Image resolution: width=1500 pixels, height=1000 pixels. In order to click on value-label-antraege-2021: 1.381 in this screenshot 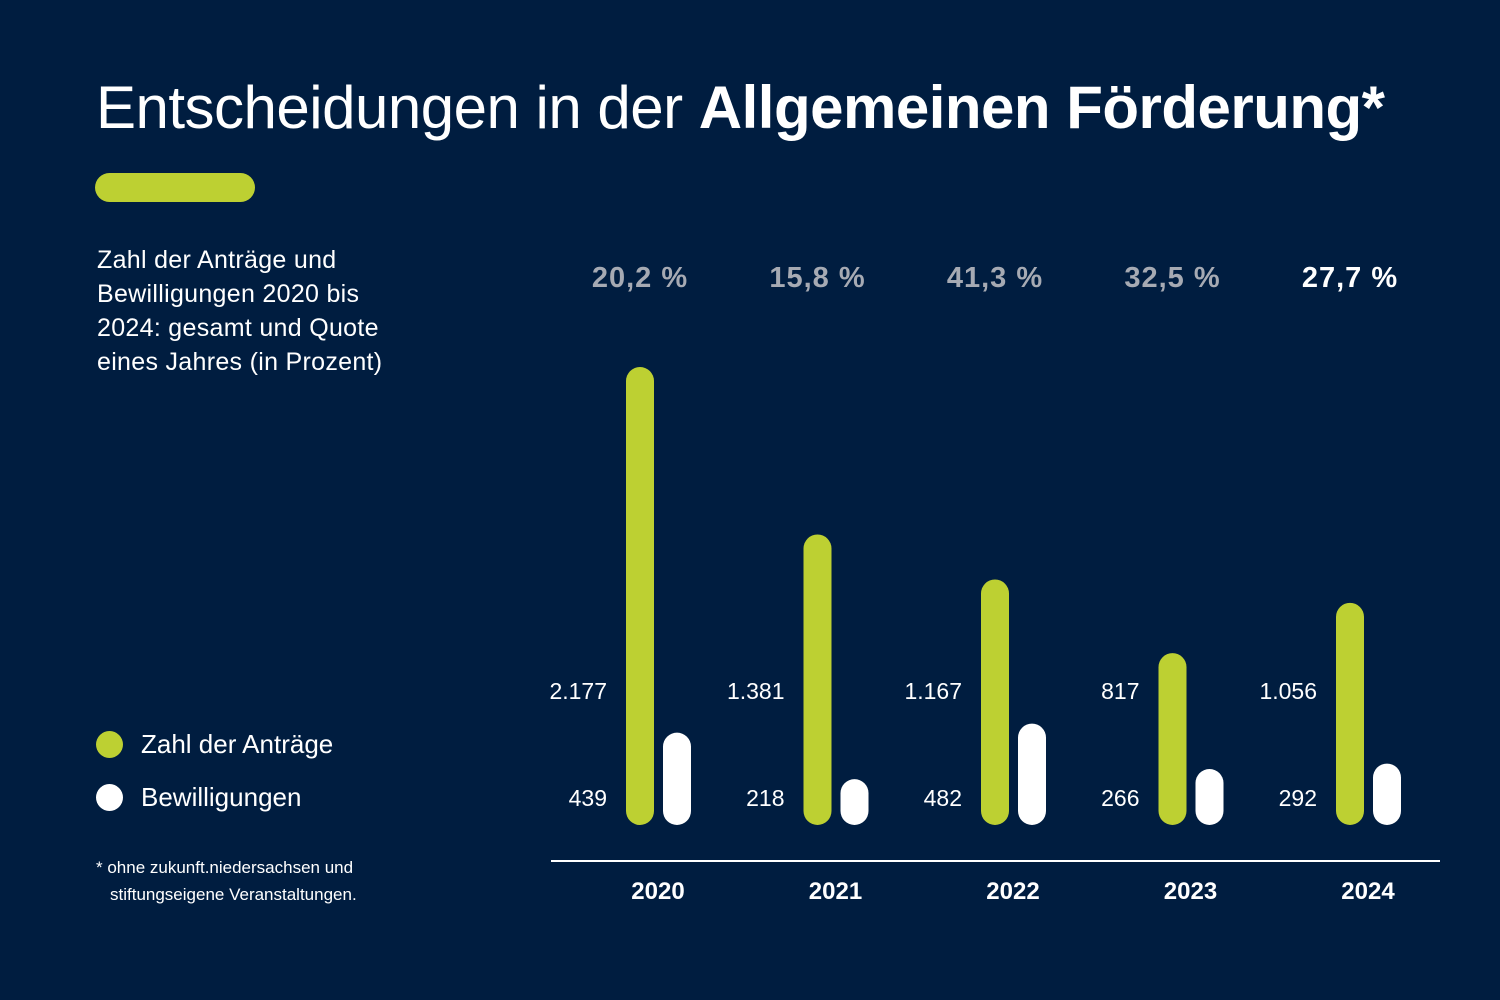, I will do `click(756, 691)`.